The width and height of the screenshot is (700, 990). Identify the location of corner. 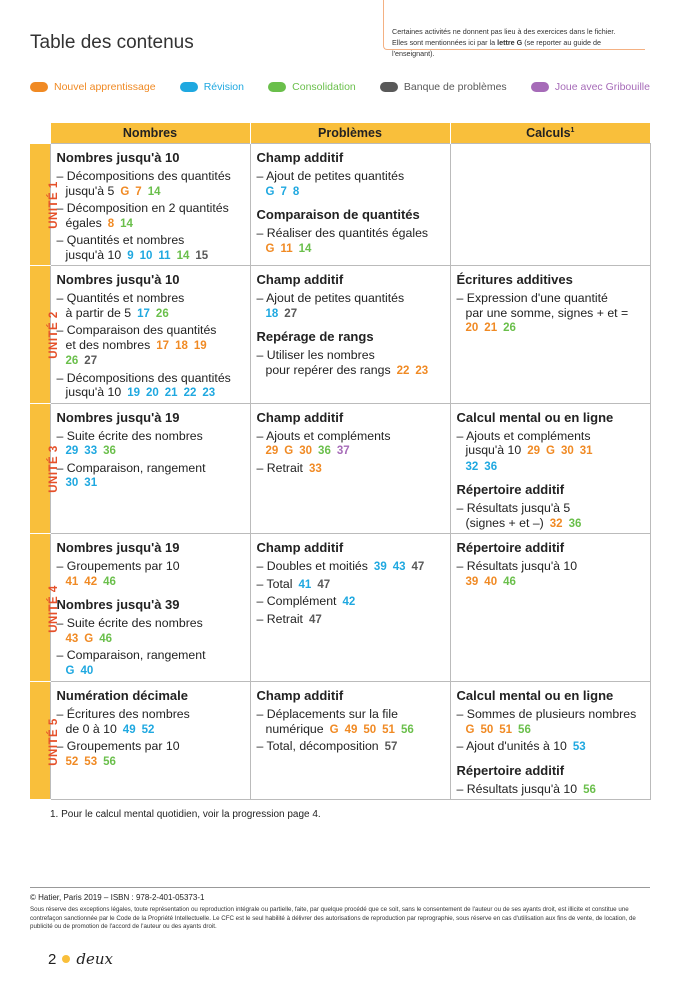
(40, 133).